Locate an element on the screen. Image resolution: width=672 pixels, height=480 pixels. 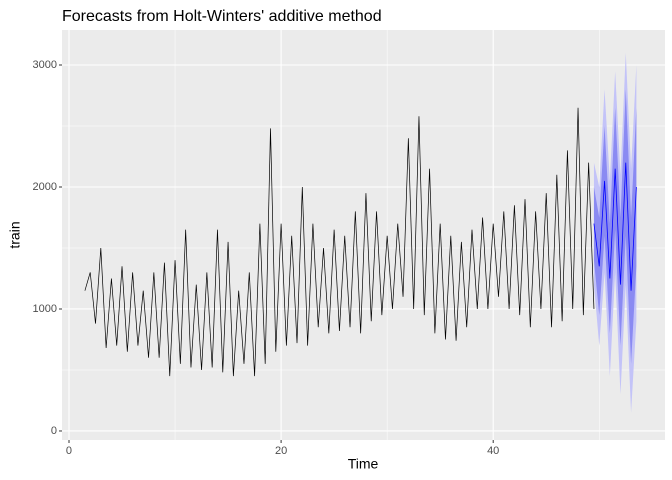
x-tick-label: 40 is located at coordinates (493, 451).